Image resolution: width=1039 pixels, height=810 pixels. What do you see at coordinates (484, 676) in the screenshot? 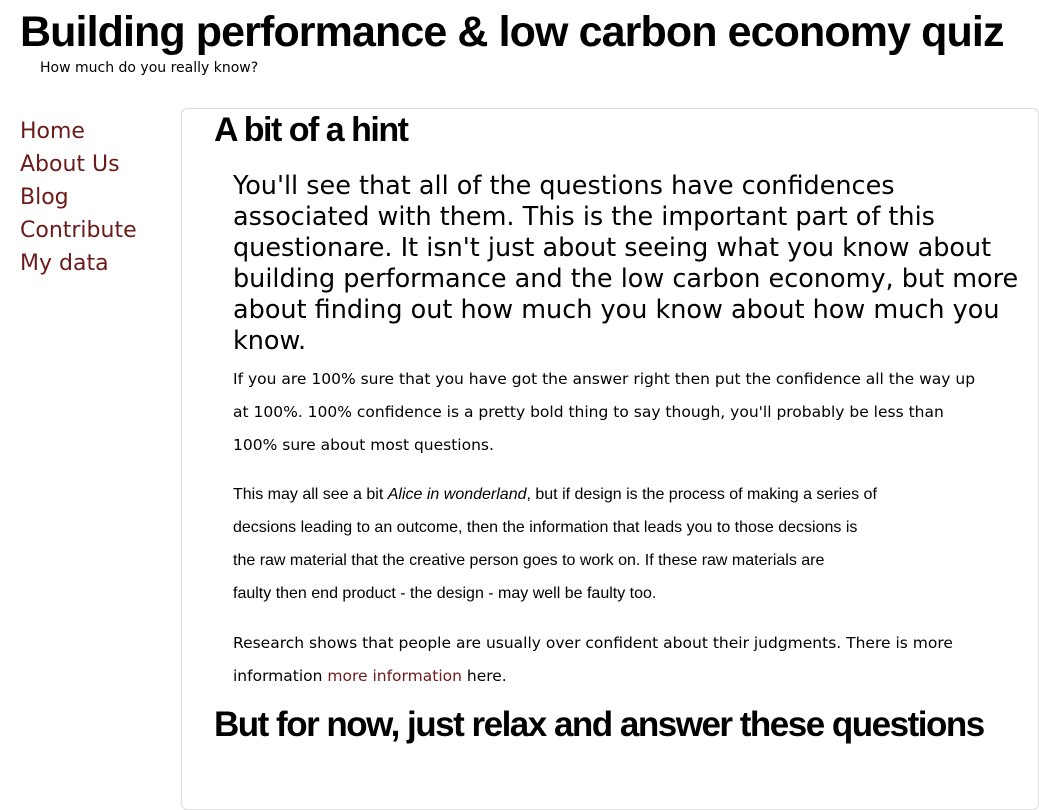
I see `text: here.` at bounding box center [484, 676].